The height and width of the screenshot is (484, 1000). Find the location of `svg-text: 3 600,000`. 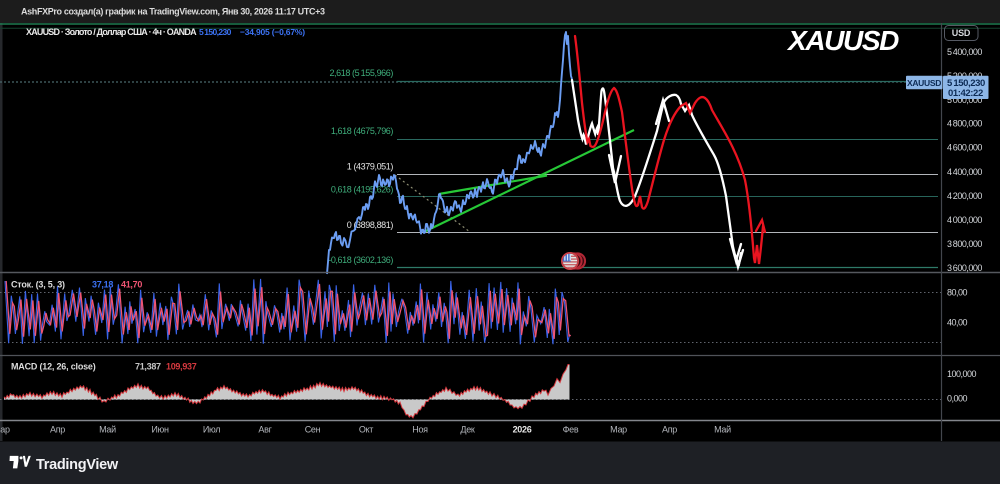

svg-text: 3 600,000 is located at coordinates (964, 268).